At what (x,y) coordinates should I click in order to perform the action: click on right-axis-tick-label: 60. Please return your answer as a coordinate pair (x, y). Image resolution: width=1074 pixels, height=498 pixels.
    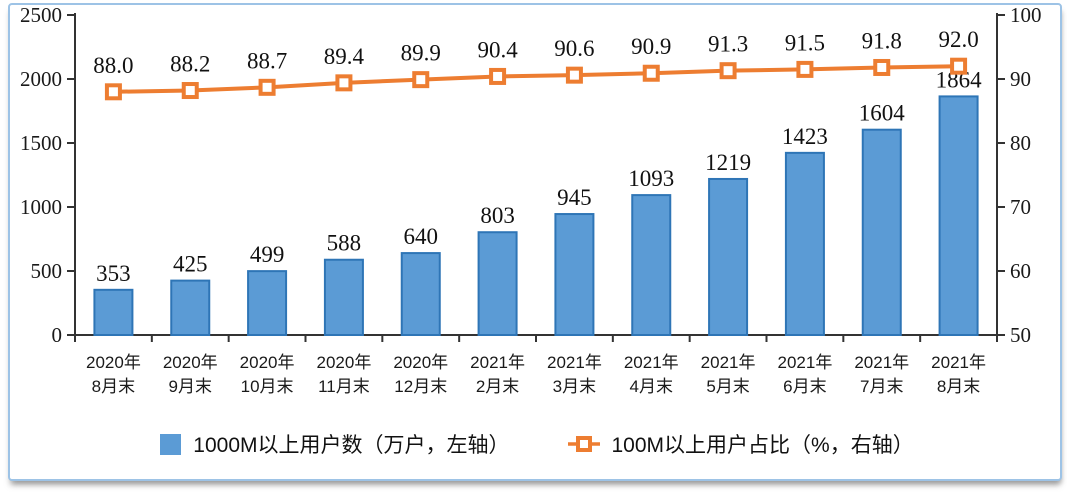
    Looking at the image, I should click on (1020, 271).